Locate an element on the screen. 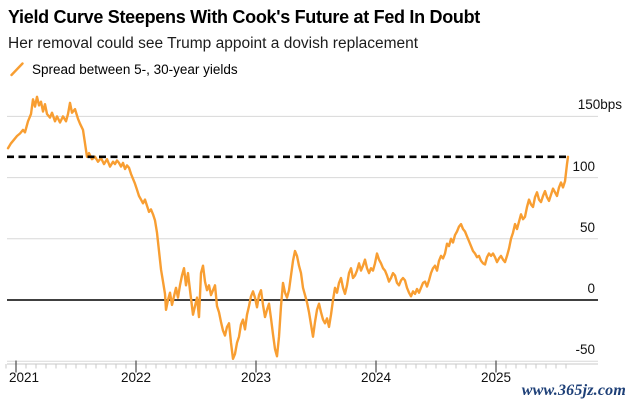  y-axis-label: 150bps is located at coordinates (599, 105).